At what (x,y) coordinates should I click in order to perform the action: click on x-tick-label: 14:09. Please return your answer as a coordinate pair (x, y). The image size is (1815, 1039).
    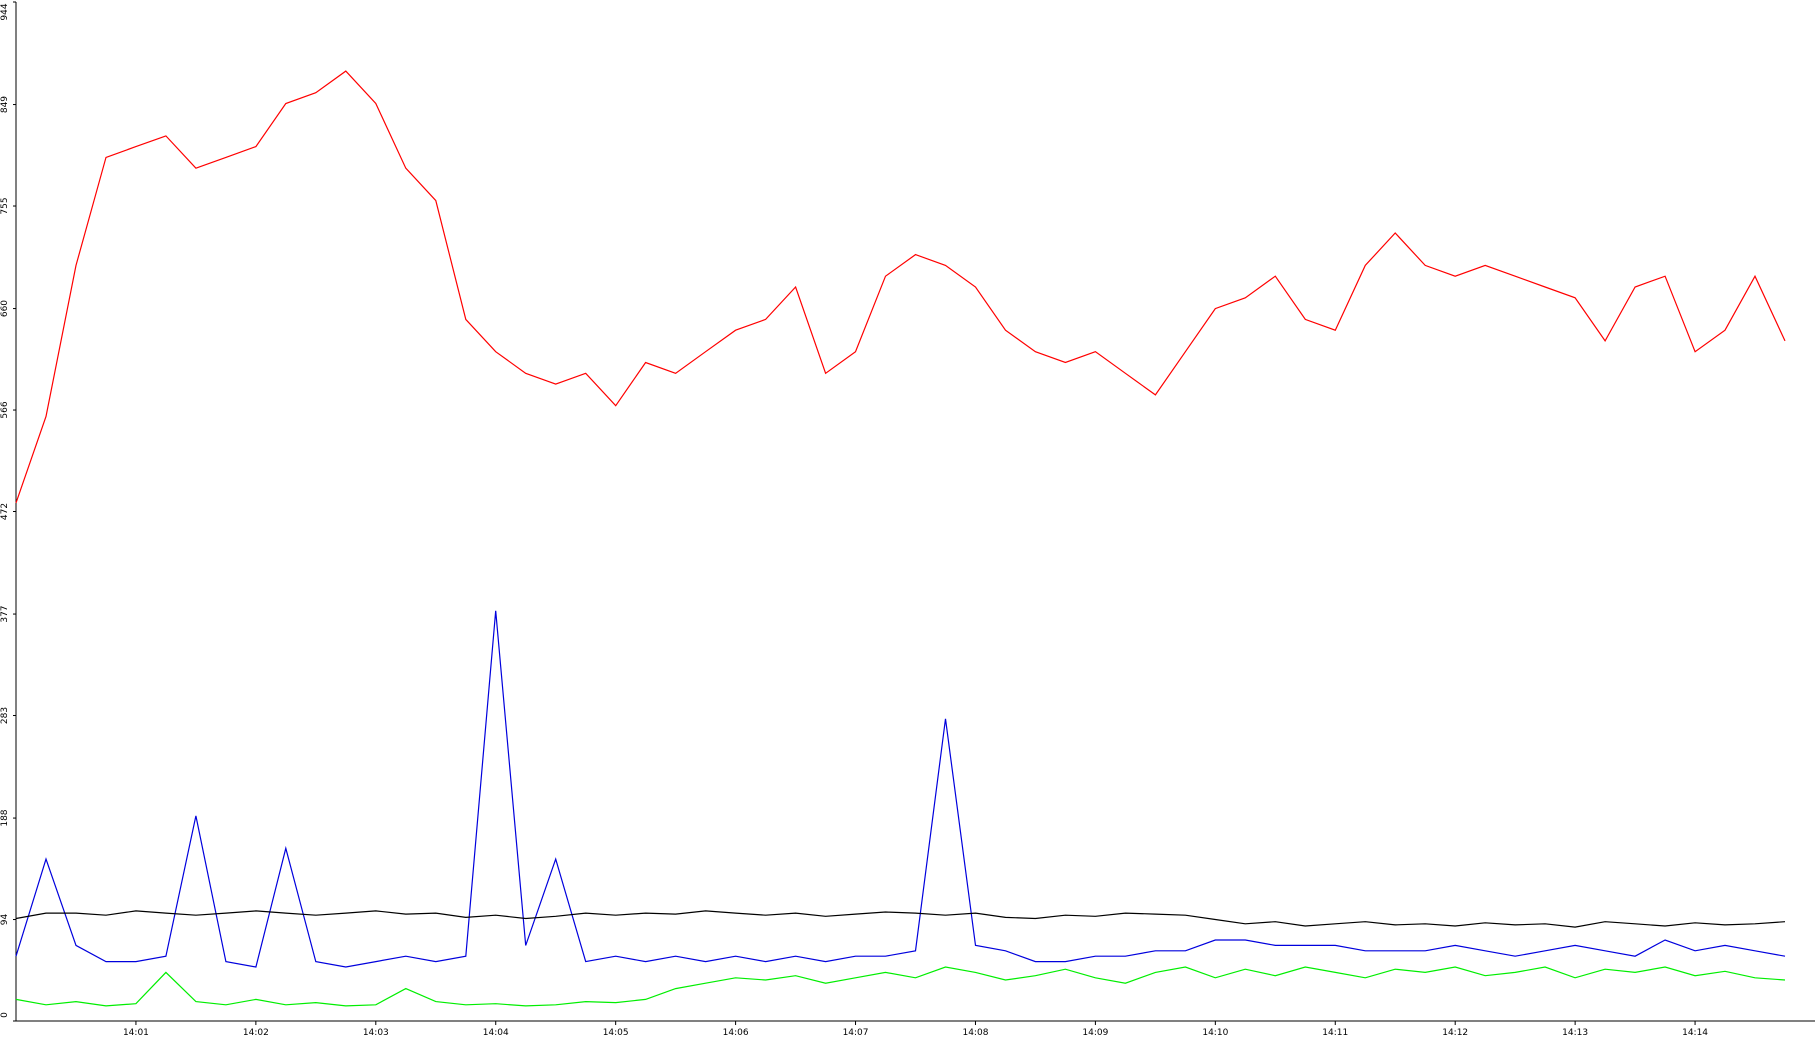
    Looking at the image, I should click on (1095, 1033).